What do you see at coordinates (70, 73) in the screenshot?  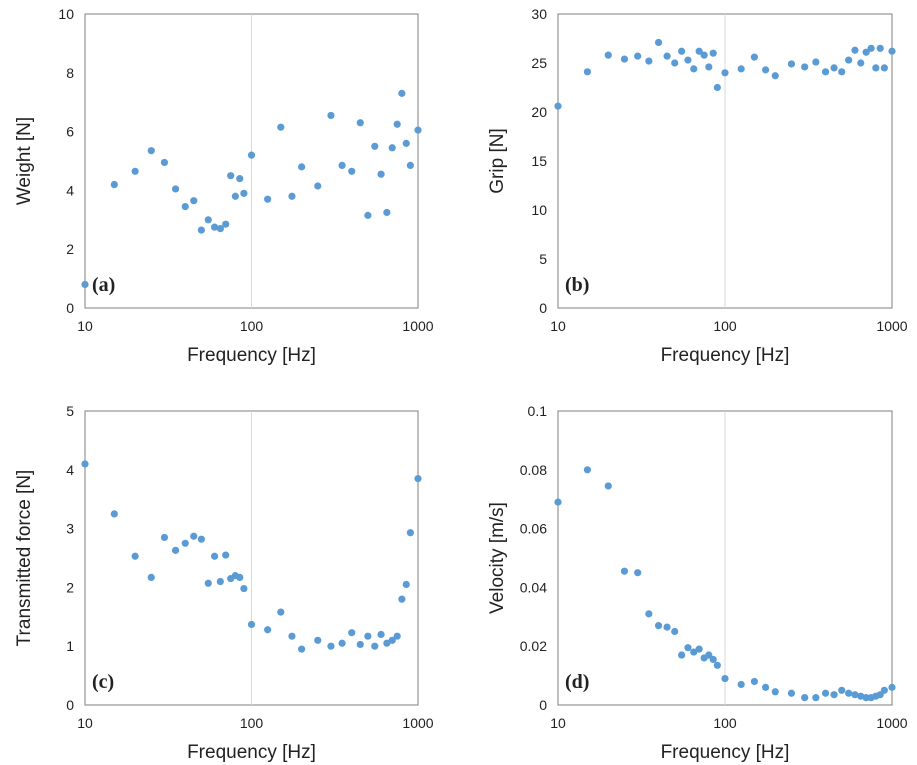 I see `y-tick-label: 8` at bounding box center [70, 73].